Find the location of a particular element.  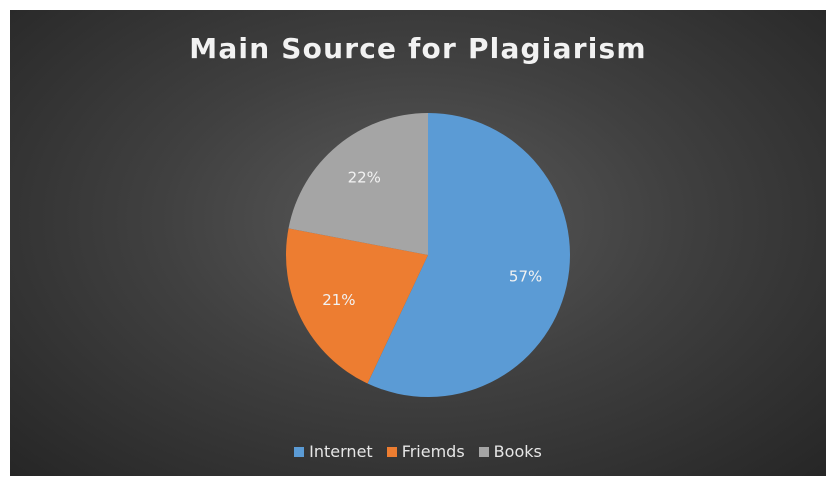

legend-label-books: Books is located at coordinates (517, 451).